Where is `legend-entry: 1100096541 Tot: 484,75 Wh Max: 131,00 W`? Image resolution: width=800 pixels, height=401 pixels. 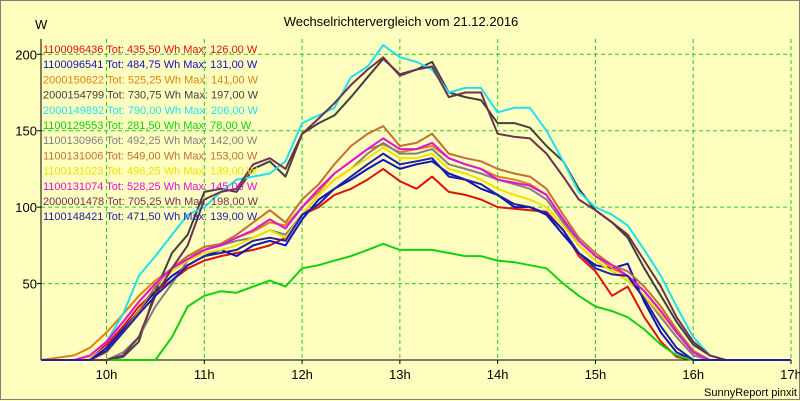 legend-entry: 1100096541 Tot: 484,75 Wh Max: 131,00 W is located at coordinates (150, 65).